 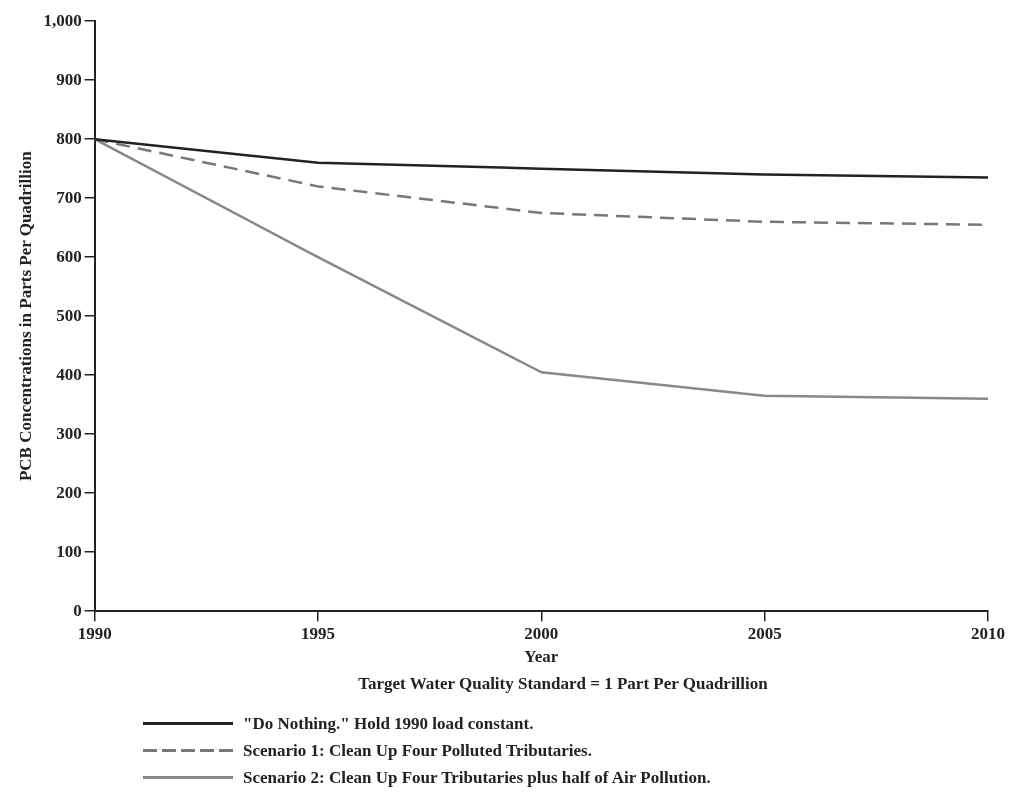 I want to click on y-tick-label: 100, so click(x=69, y=551).